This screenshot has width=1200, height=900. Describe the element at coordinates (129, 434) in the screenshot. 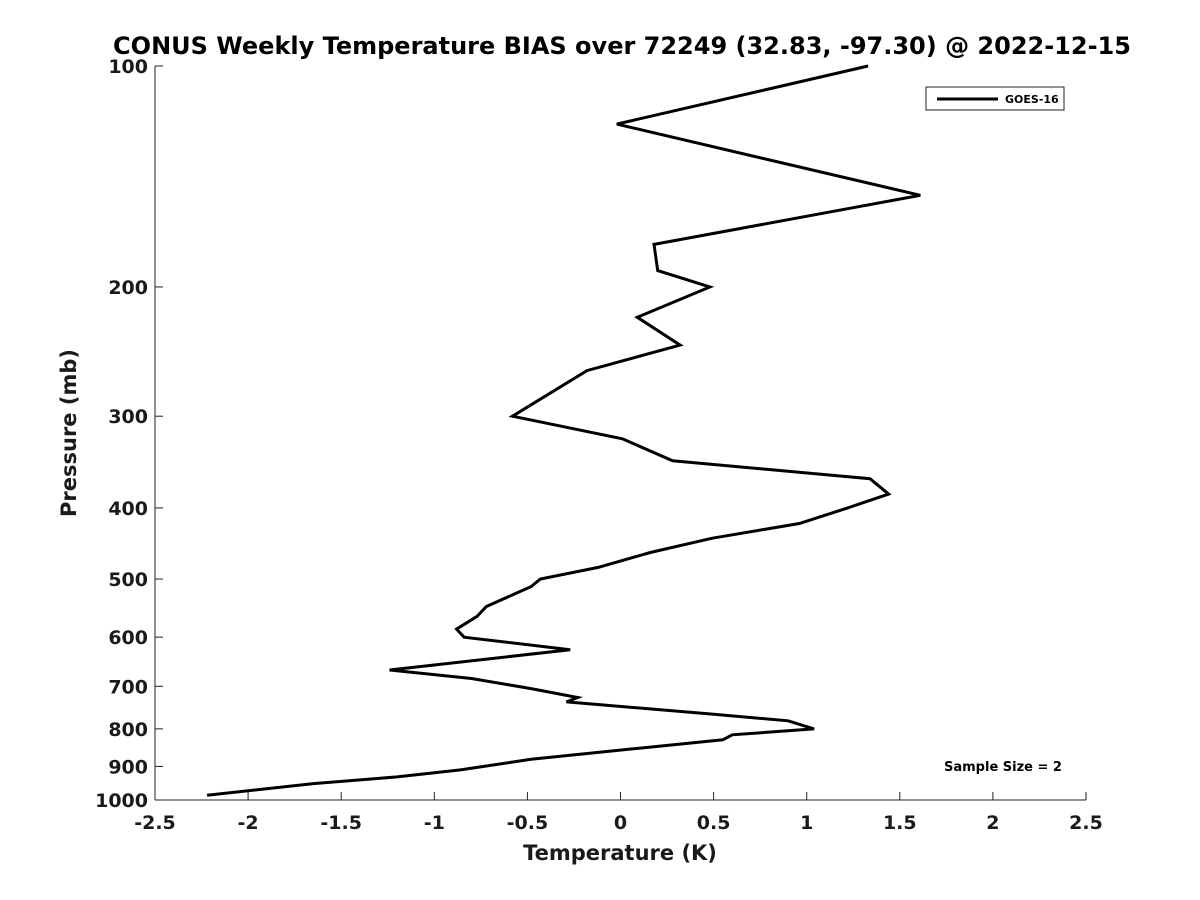

I see `y-axis-ticks: 100 200 300 400 500 600 700 800 900 1000` at that location.